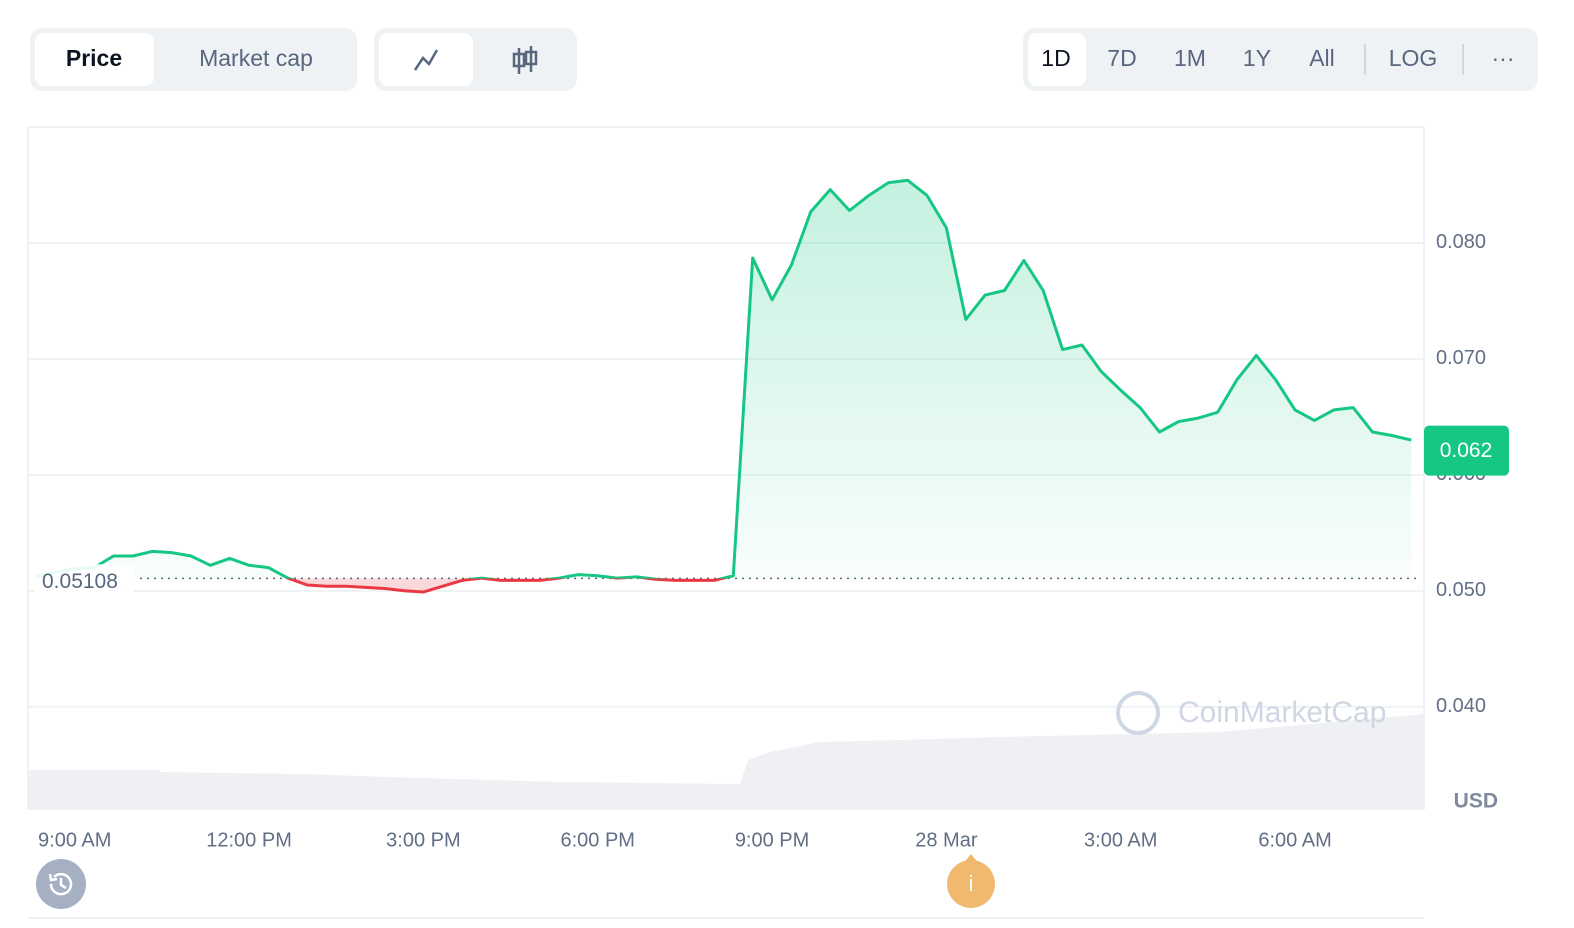 The image size is (1574, 928). I want to click on range-1d: 1D, so click(1055, 58).